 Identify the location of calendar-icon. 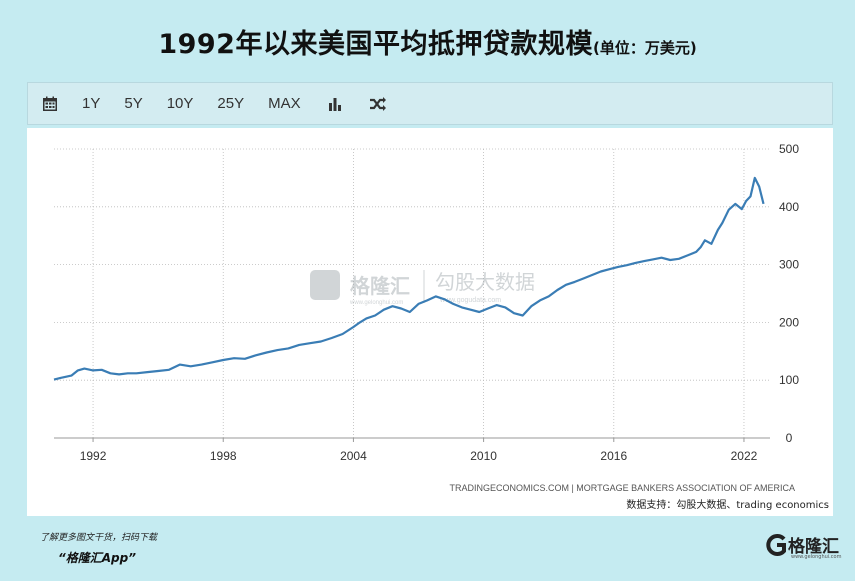
(50, 104).